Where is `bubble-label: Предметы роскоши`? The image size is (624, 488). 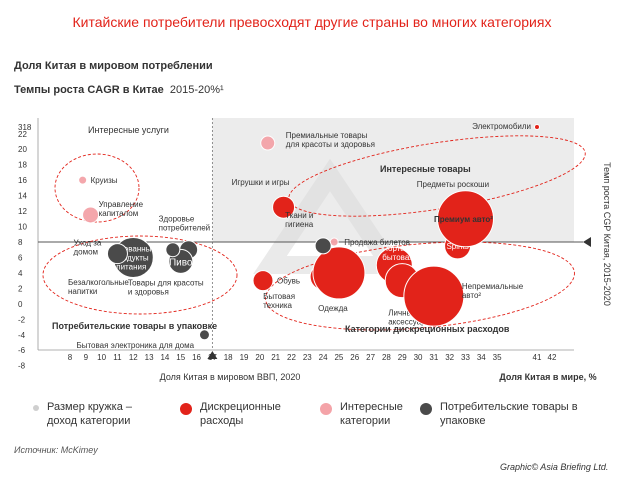
bubble-label: Предметы роскоши is located at coordinates (453, 184).